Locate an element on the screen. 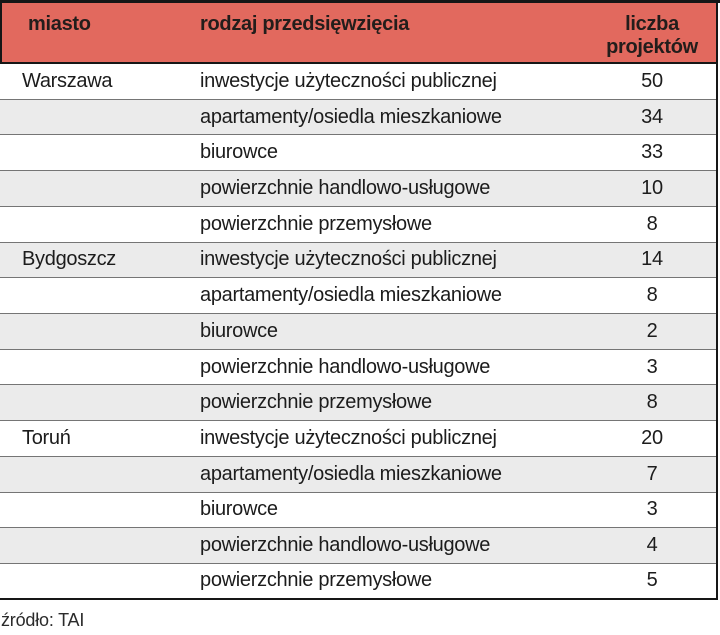 The height and width of the screenshot is (635, 720). table-row: powierzchnie handlowo-usługowe 10 is located at coordinates (358, 189).